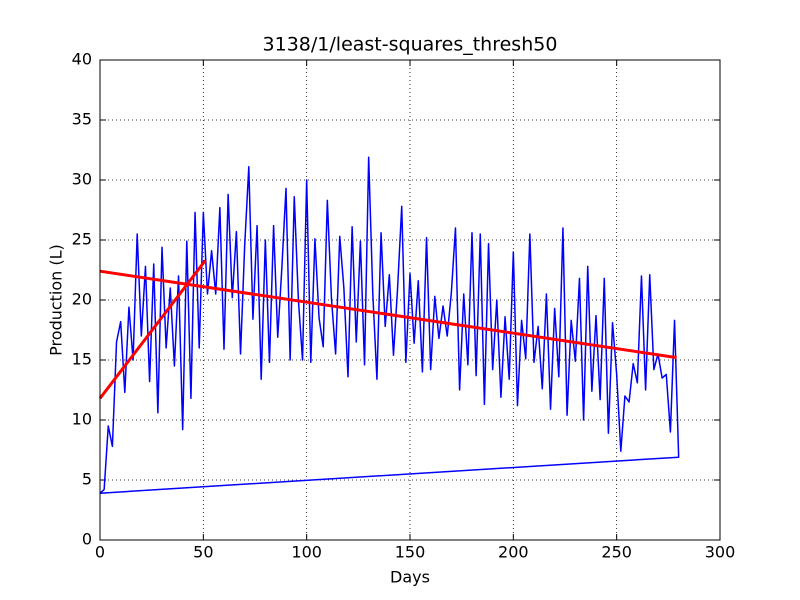 The image size is (800, 600). What do you see at coordinates (513, 552) in the screenshot?
I see `x-tick-label: 200` at bounding box center [513, 552].